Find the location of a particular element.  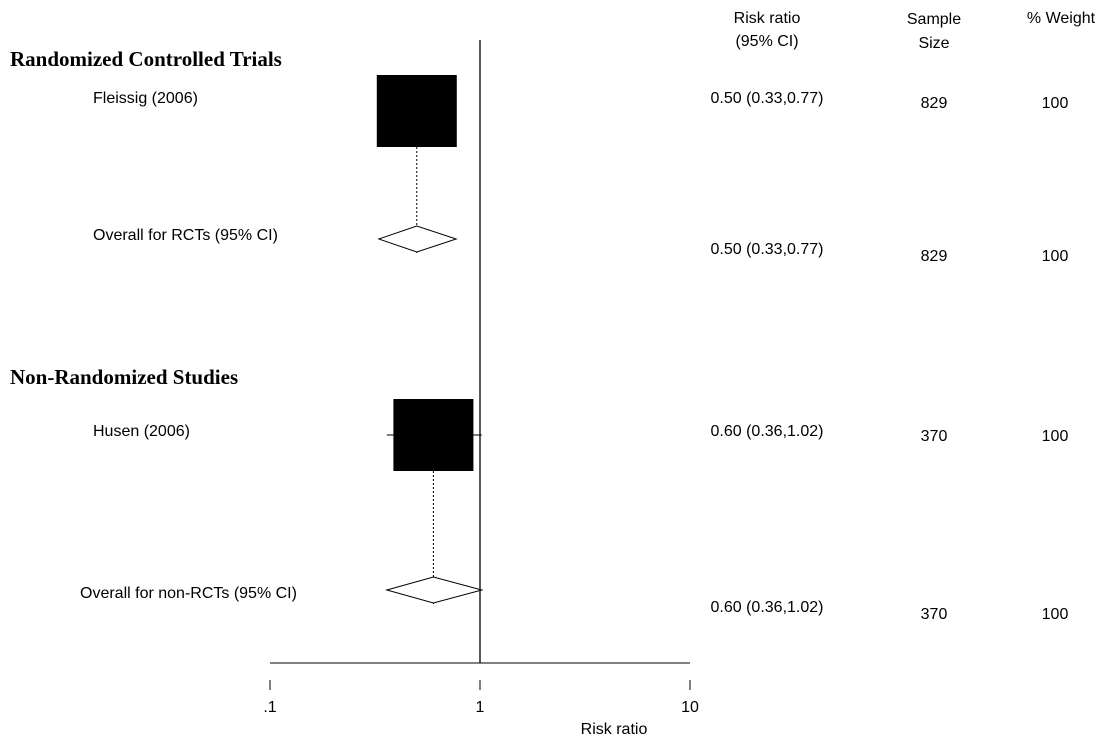

col-header-risk-ratio-line2: (95% CI) is located at coordinates (766, 41).